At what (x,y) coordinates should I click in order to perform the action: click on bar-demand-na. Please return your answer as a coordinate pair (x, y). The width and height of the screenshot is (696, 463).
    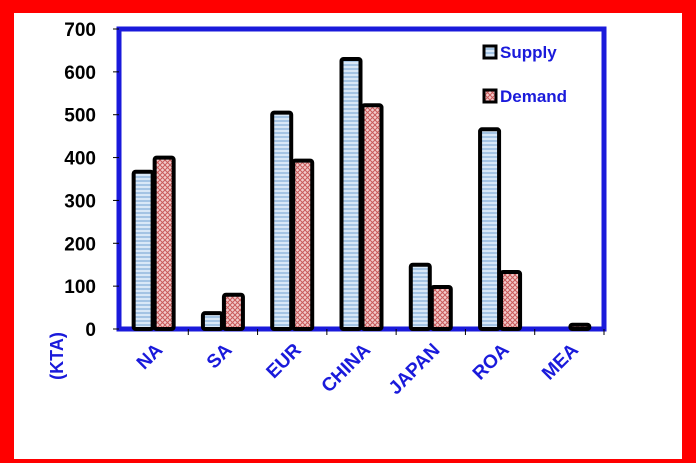
    Looking at the image, I should click on (164, 243).